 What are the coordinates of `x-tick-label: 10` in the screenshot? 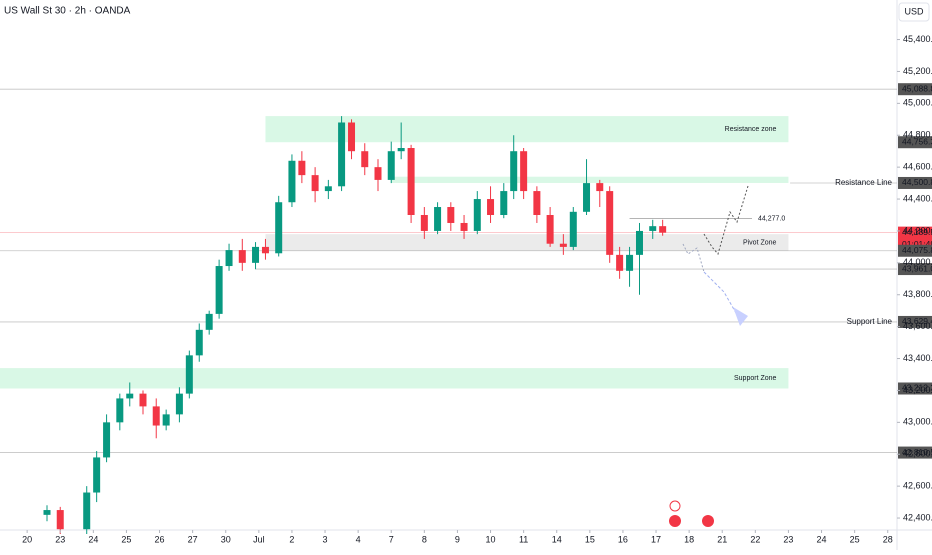 It's located at (491, 539).